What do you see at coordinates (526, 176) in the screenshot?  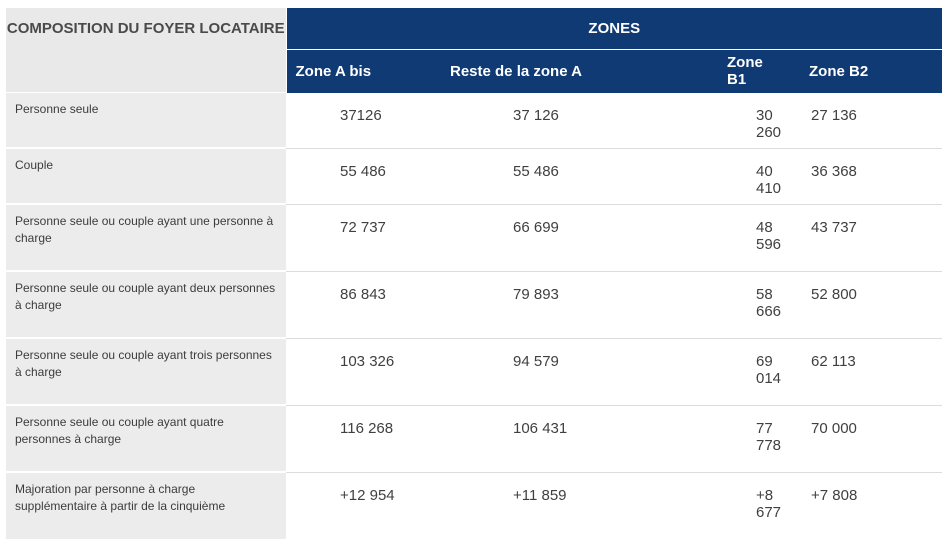 I see `cell-reste-zone-a: 55 486` at bounding box center [526, 176].